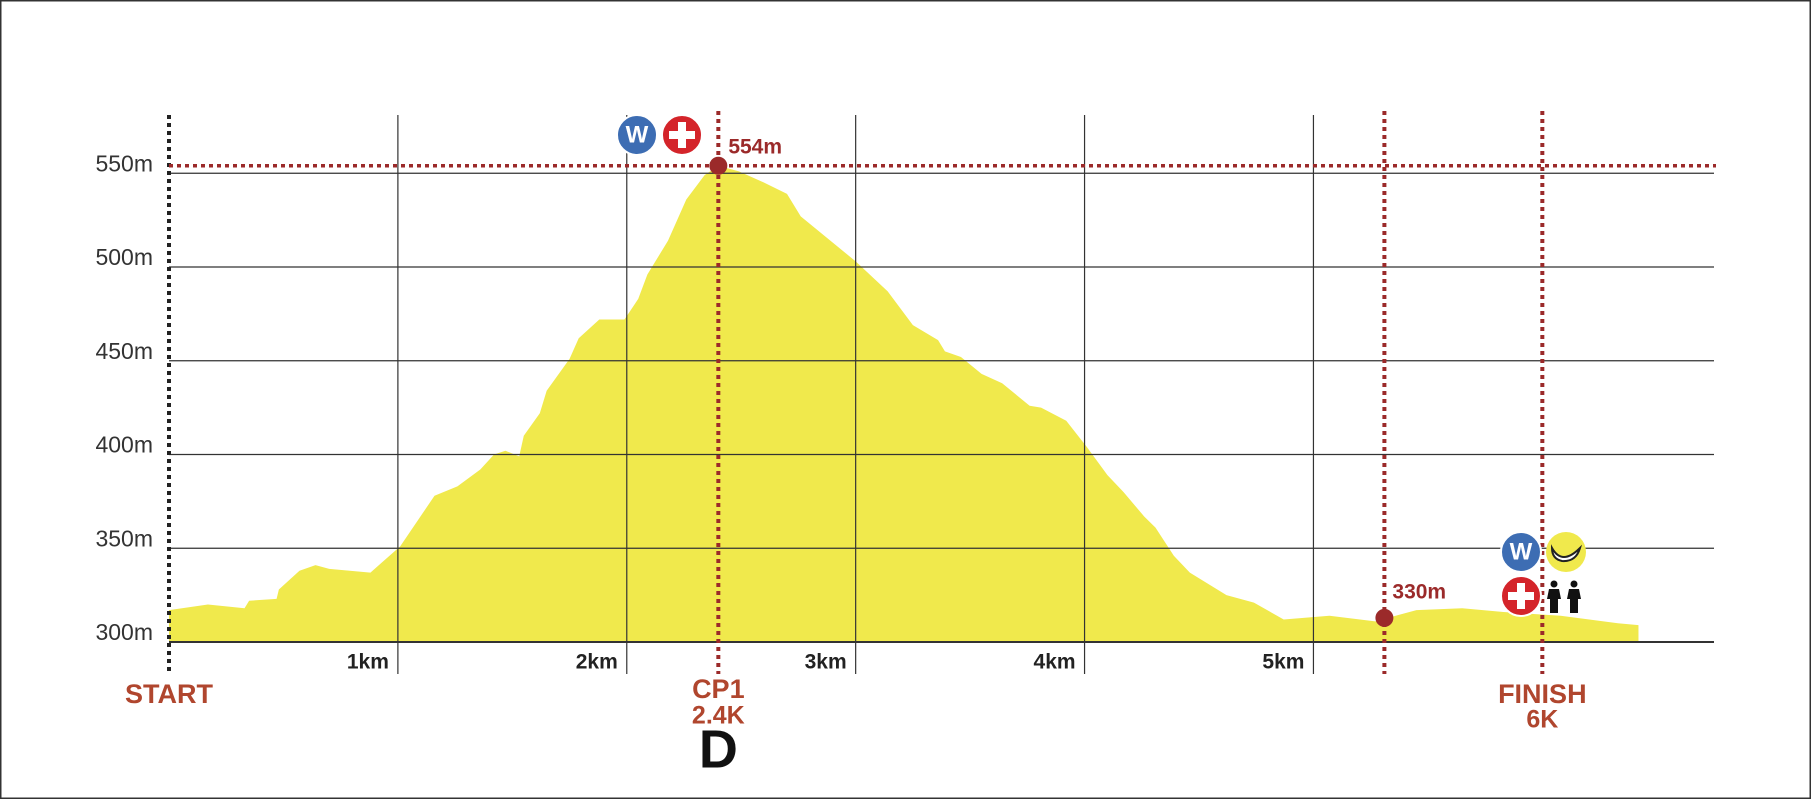 This screenshot has height=799, width=1811. What do you see at coordinates (1055, 662) in the screenshot?
I see `x-tick-label: 4km` at bounding box center [1055, 662].